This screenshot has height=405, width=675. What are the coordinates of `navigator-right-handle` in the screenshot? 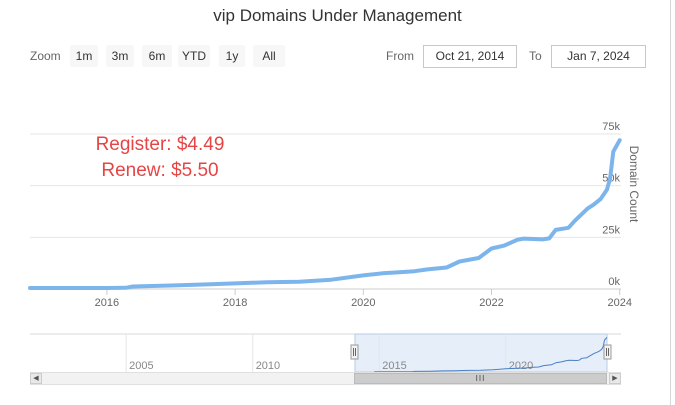 It's located at (607, 352).